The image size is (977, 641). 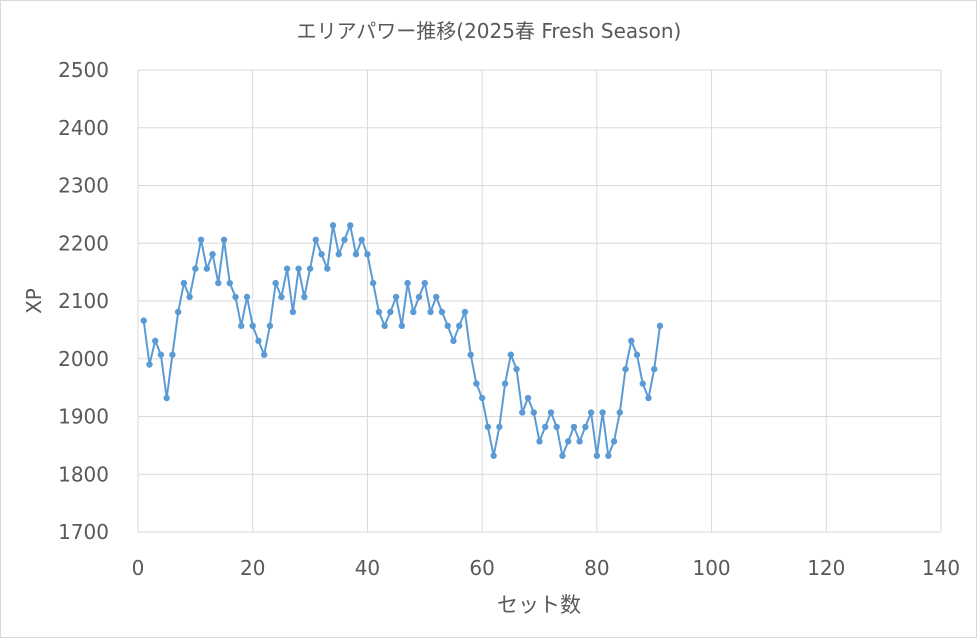 I want to click on x-axis-tick-labels: 0 20 40 60 80 100 120 140, so click(x=546, y=568).